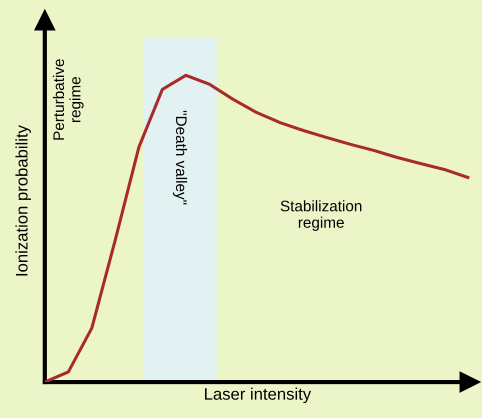 The image size is (482, 418). I want to click on annotation: Perturbative regime, so click(68, 99).